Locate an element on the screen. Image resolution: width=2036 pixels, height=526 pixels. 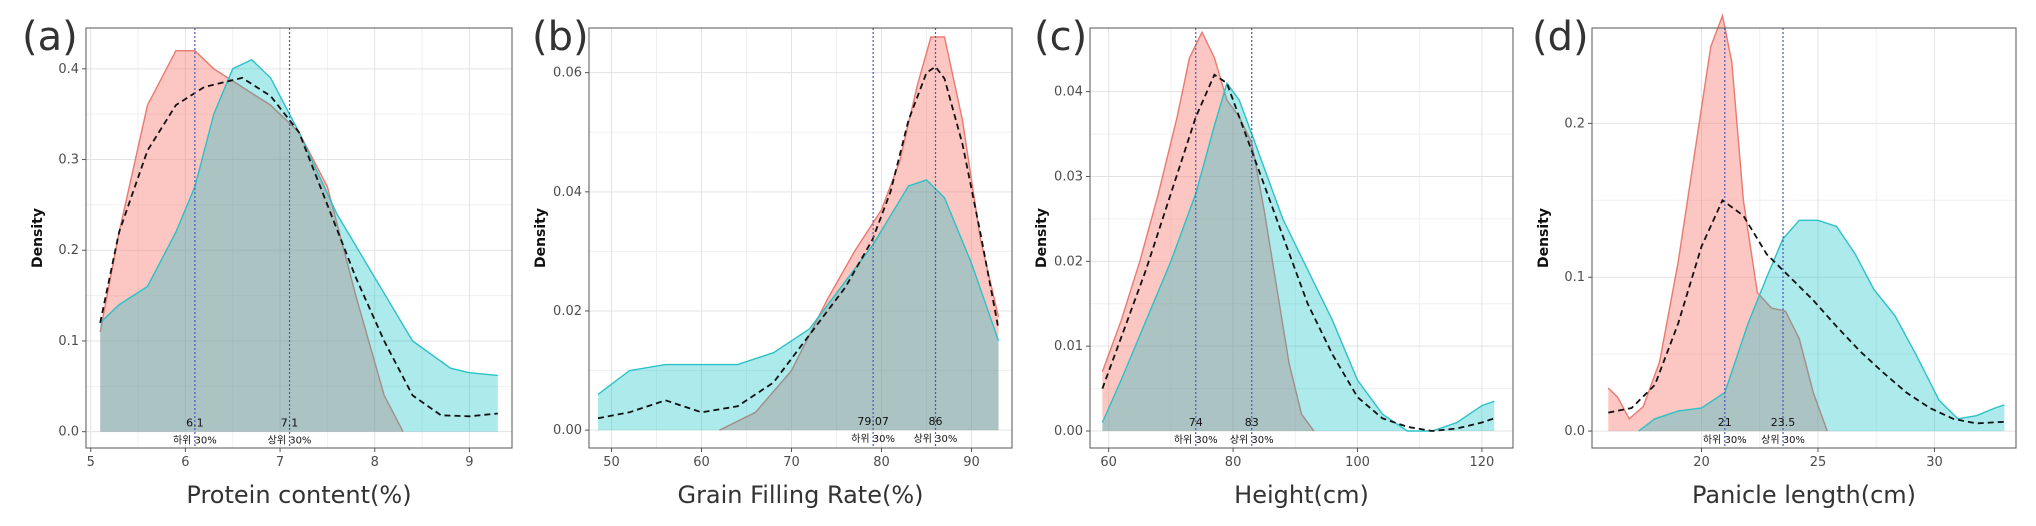
x-tick-label: 7 is located at coordinates (280, 462).